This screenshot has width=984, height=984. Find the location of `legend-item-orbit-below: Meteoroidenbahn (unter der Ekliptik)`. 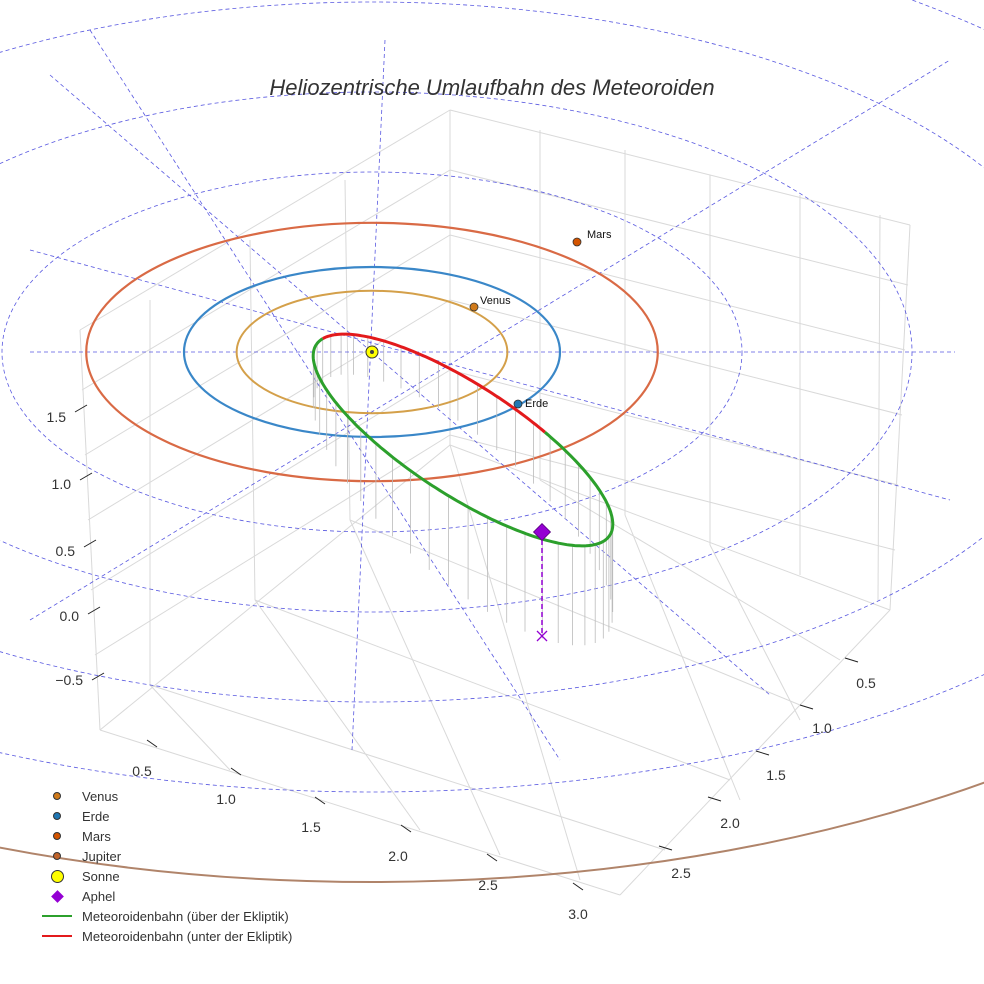

legend-item-orbit-below: Meteoroidenbahn (unter der Ekliptik) is located at coordinates (166, 936).